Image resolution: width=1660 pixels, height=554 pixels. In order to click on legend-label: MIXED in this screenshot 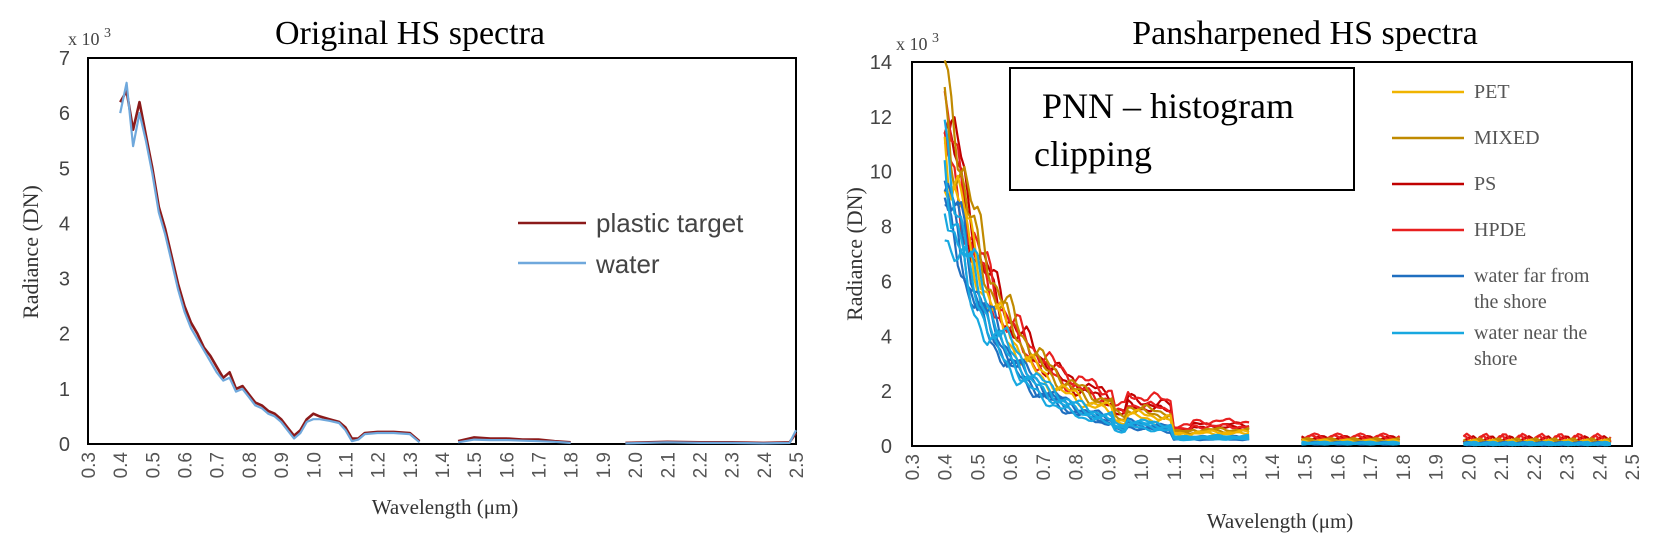, I will do `click(1507, 138)`.